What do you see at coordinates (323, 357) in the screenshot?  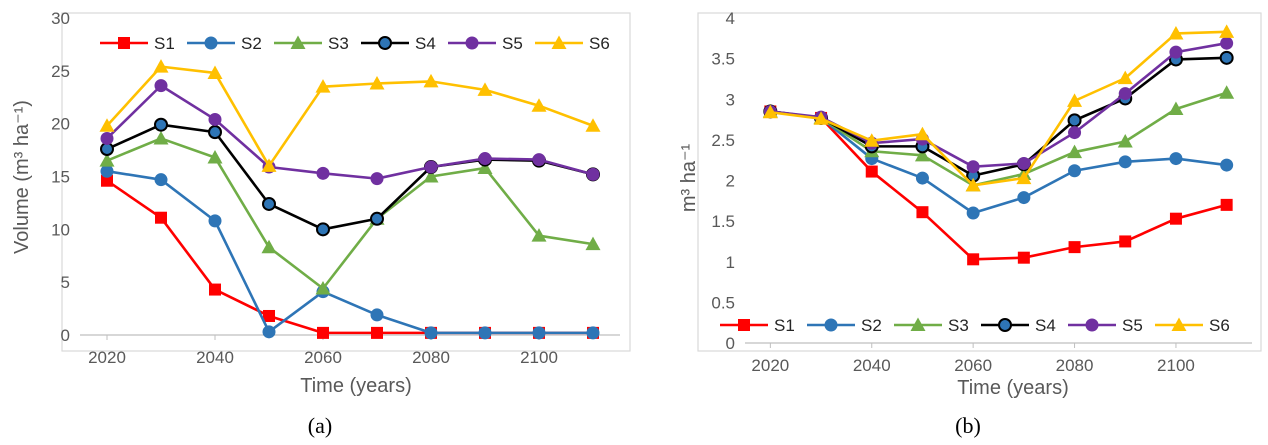 I see `x-tick-label: 2060` at bounding box center [323, 357].